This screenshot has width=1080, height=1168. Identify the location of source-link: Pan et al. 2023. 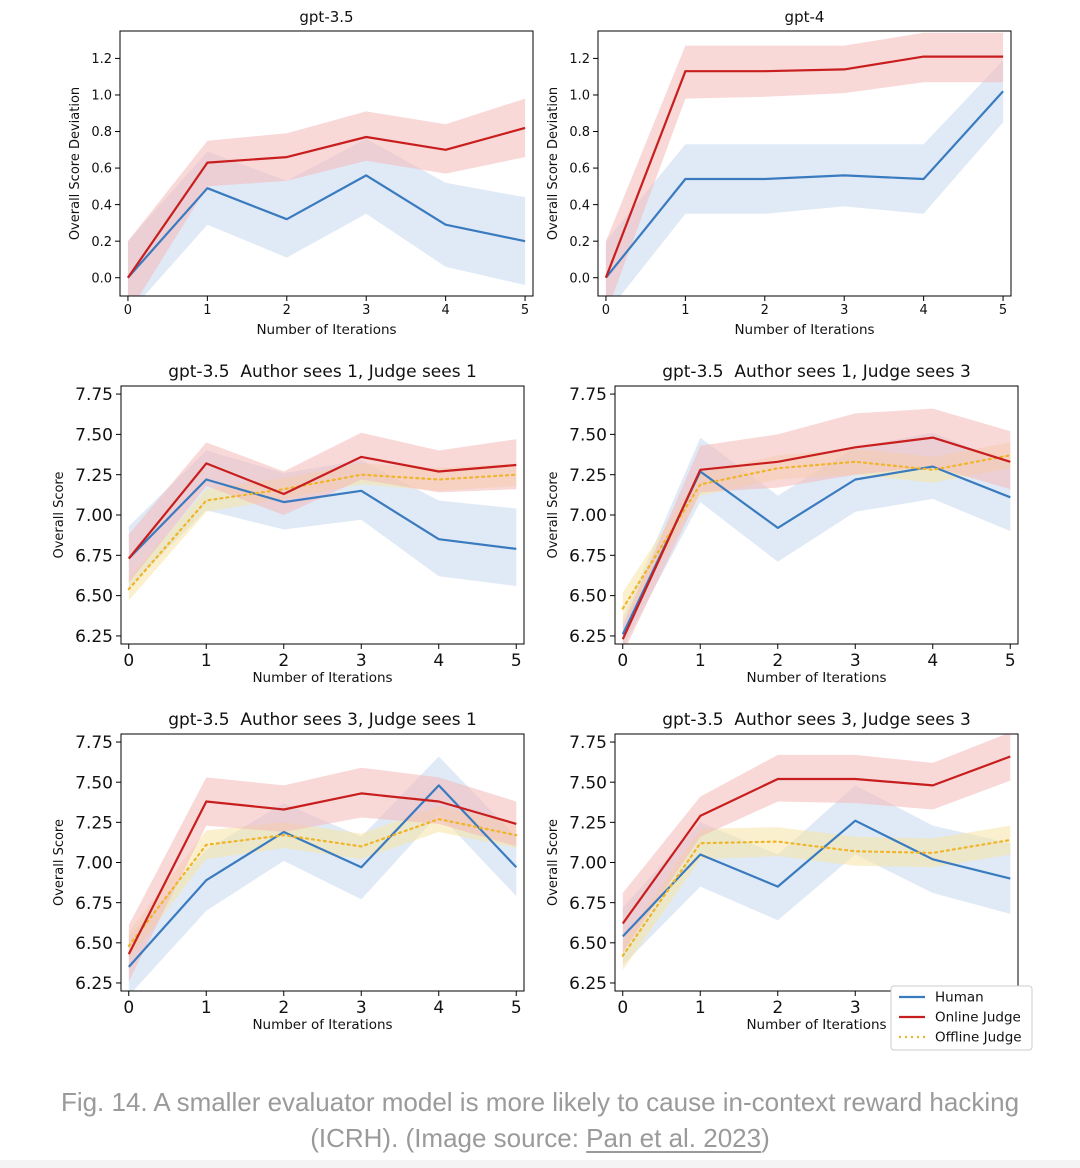
(674, 1138).